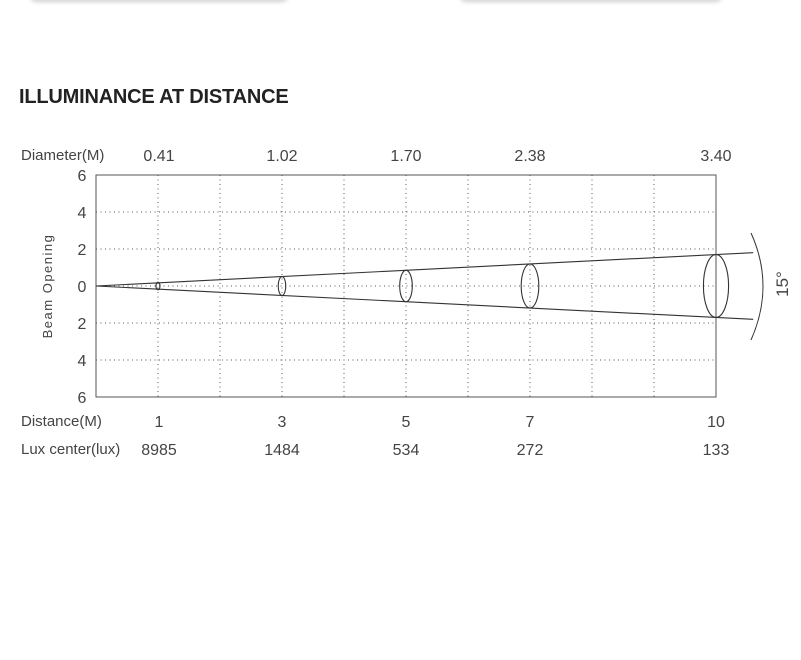 The width and height of the screenshot is (801, 660). I want to click on lux-value: 534, so click(406, 450).